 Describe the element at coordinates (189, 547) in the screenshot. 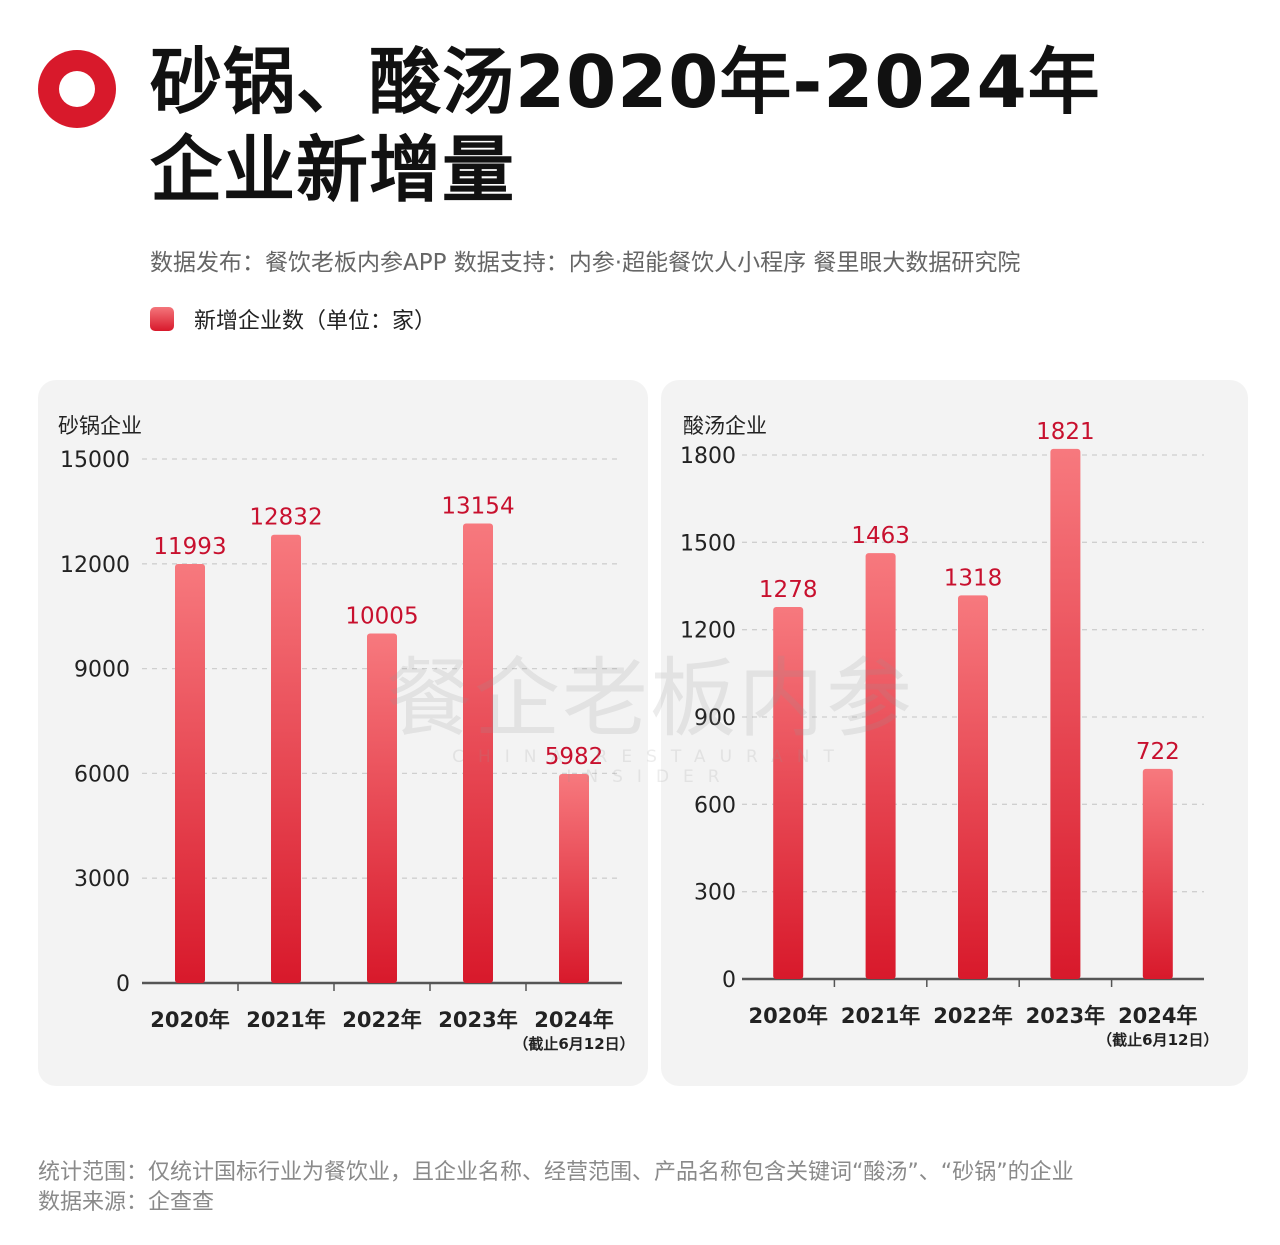

I see `data-label: 11993` at that location.